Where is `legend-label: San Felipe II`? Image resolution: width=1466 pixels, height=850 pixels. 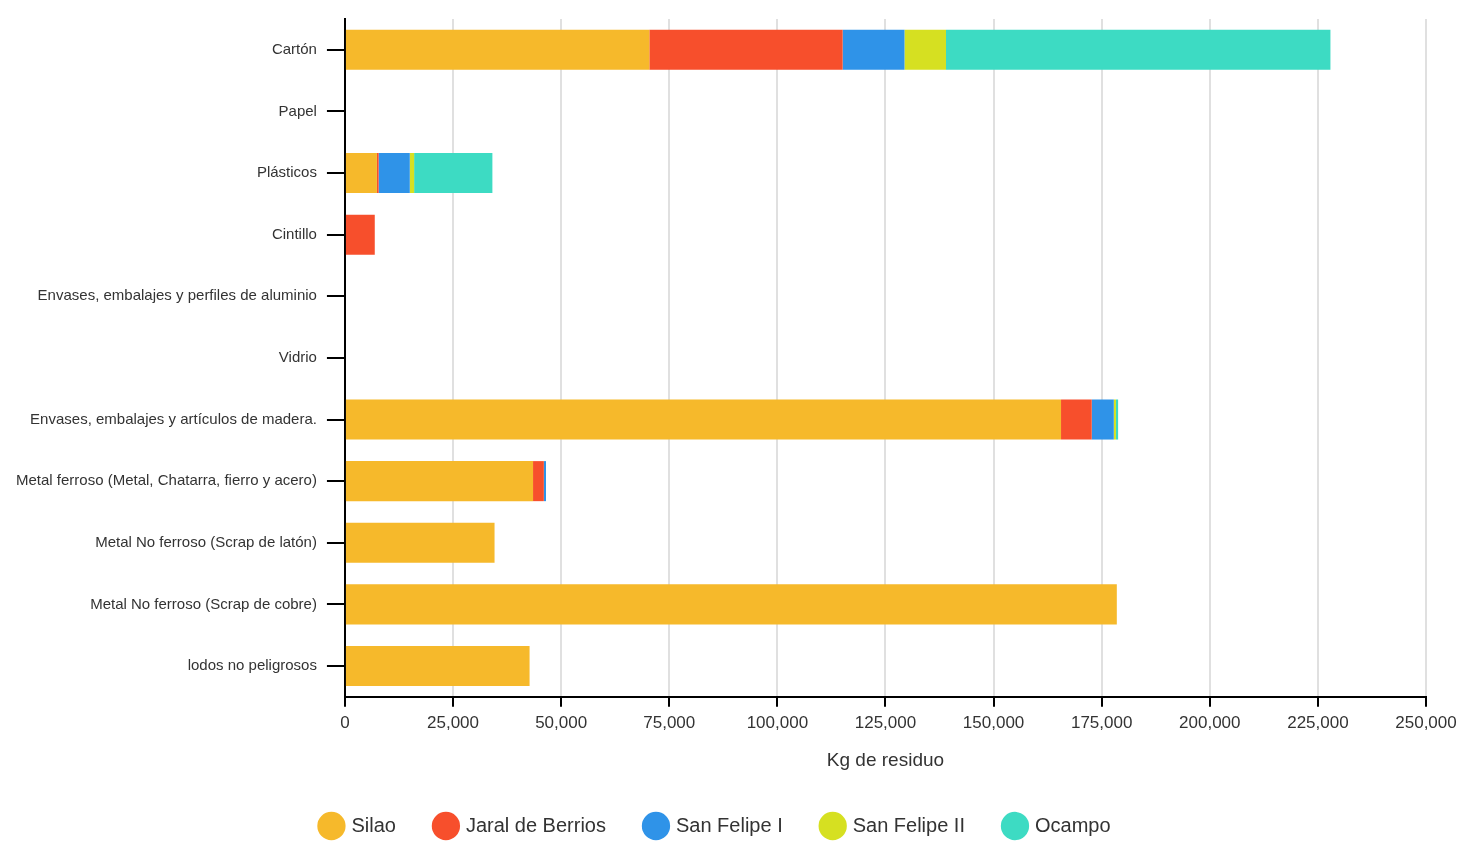
legend-label: San Felipe II is located at coordinates (908, 824).